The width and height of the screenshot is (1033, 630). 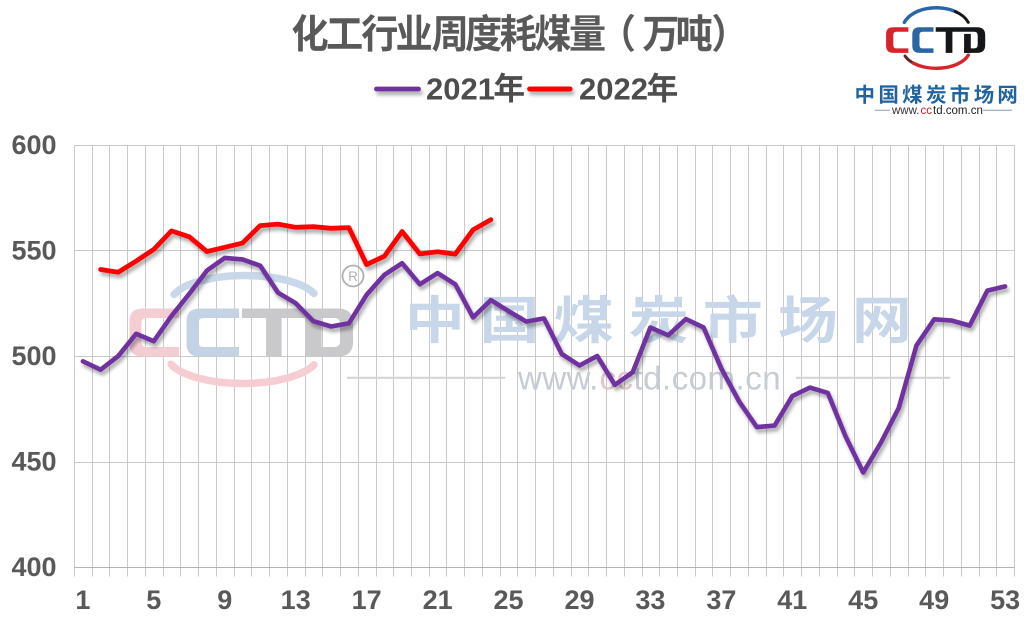 What do you see at coordinates (33, 567) in the screenshot?
I see `svg-text: 400` at bounding box center [33, 567].